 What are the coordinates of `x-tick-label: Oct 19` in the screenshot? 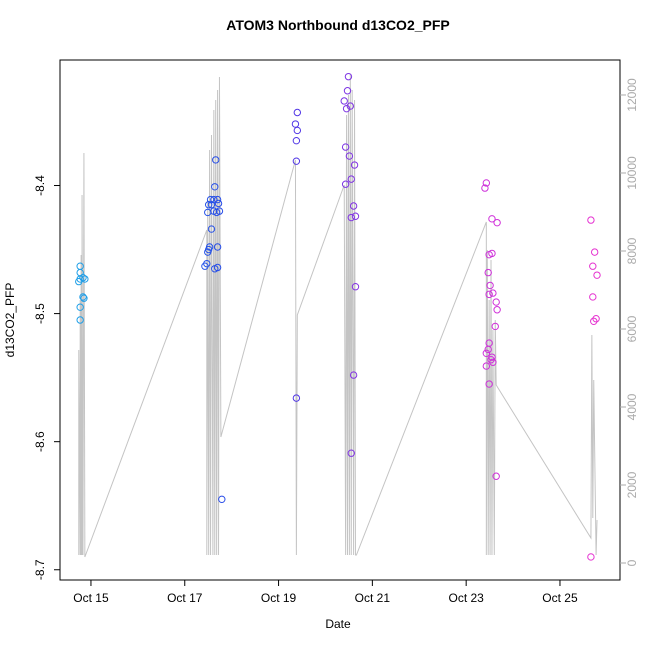 It's located at (279, 598).